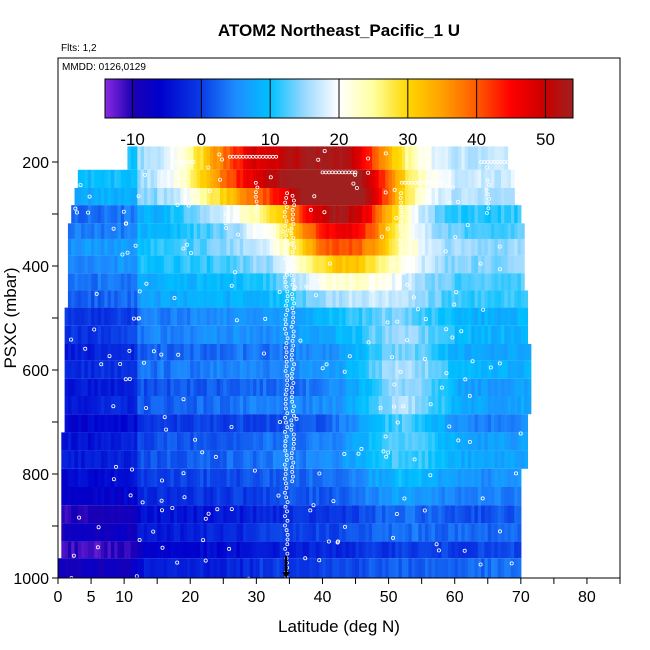 The height and width of the screenshot is (650, 650). What do you see at coordinates (407, 139) in the screenshot?
I see `colorbar-tick-label: 30` at bounding box center [407, 139].